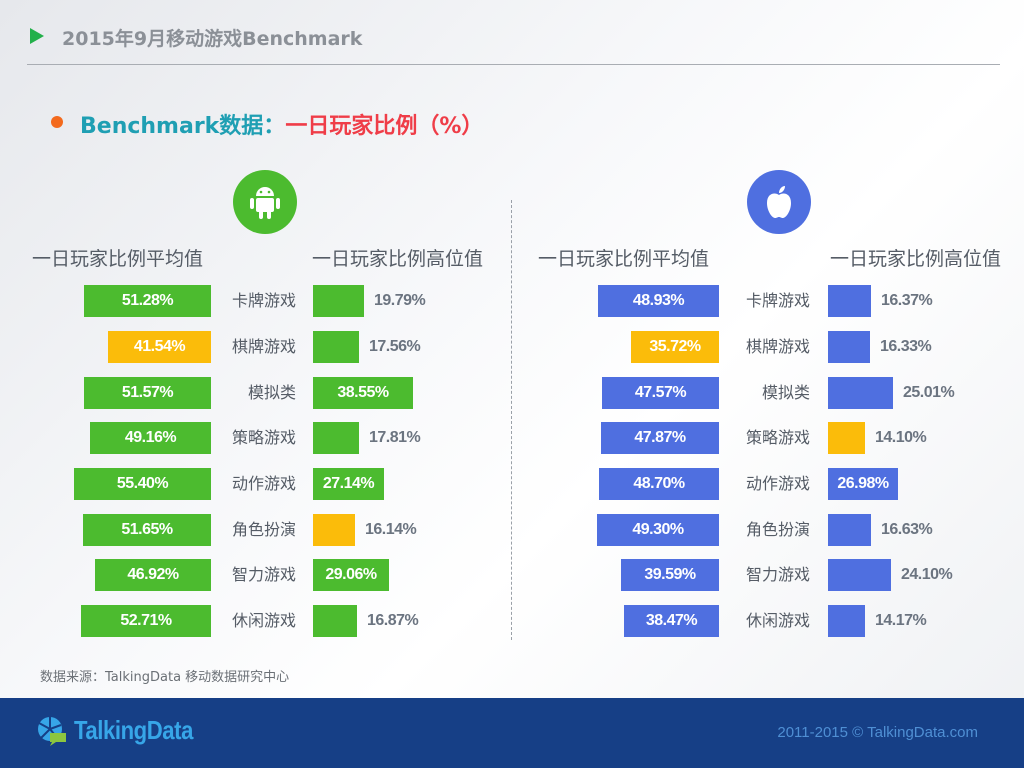 The width and height of the screenshot is (1024, 768). What do you see at coordinates (660, 438) in the screenshot?
I see `ios-avg-bar: 47.87%` at bounding box center [660, 438].